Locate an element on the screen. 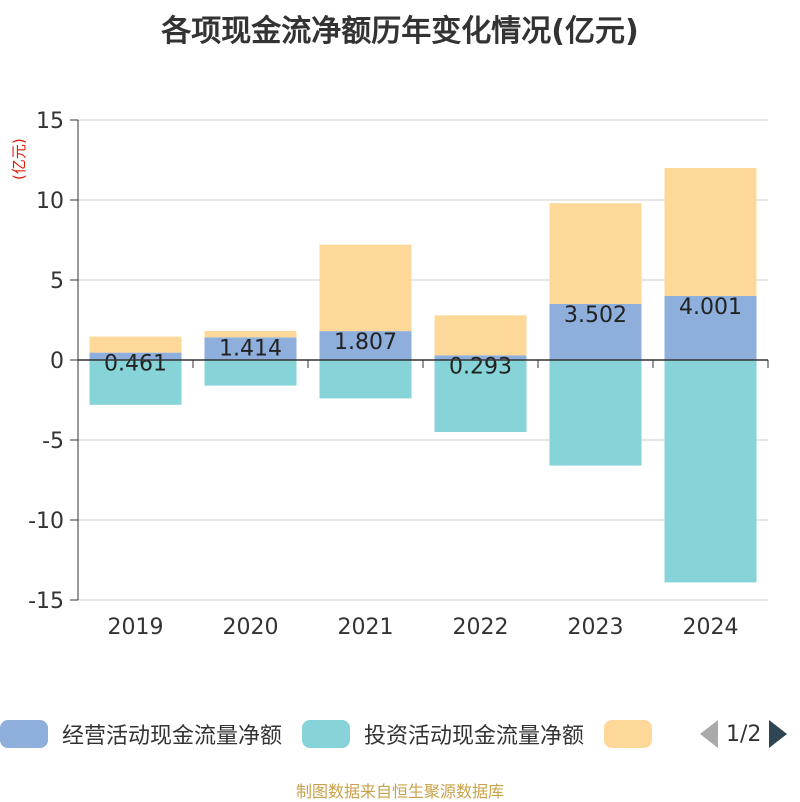 The height and width of the screenshot is (802, 800). data-label: 0.461 is located at coordinates (135, 364).